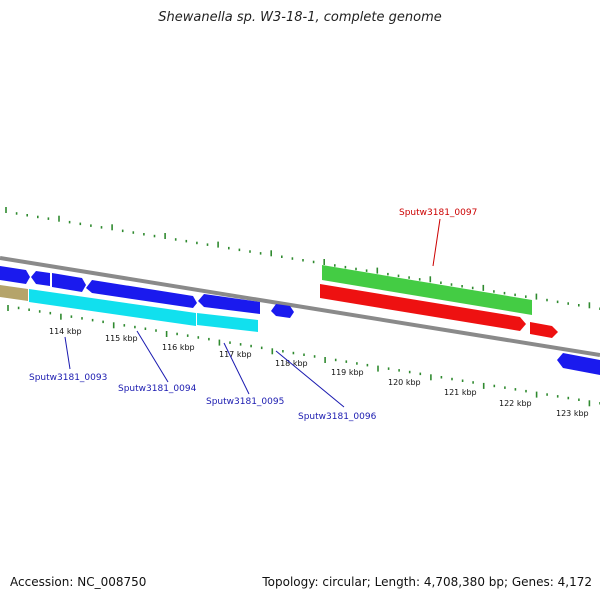  Describe the element at coordinates (121, 338) in the screenshot. I see `scale-label: 115 kbp` at that location.